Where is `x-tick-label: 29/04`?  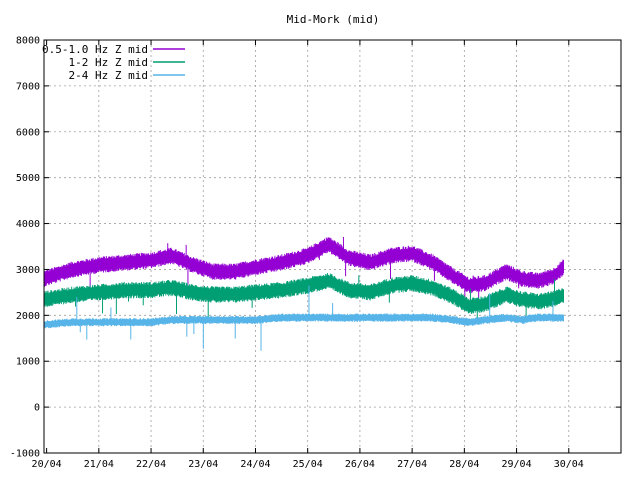 x-tick-label: 29/04 is located at coordinates (517, 464).